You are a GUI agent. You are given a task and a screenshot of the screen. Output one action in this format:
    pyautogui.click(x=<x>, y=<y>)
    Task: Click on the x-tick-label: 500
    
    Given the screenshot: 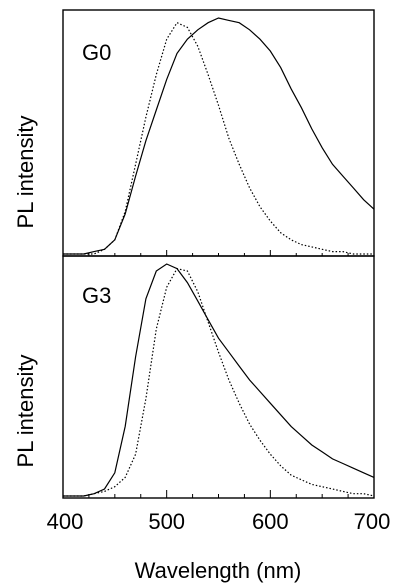 What is the action you would take?
    pyautogui.click(x=166, y=521)
    